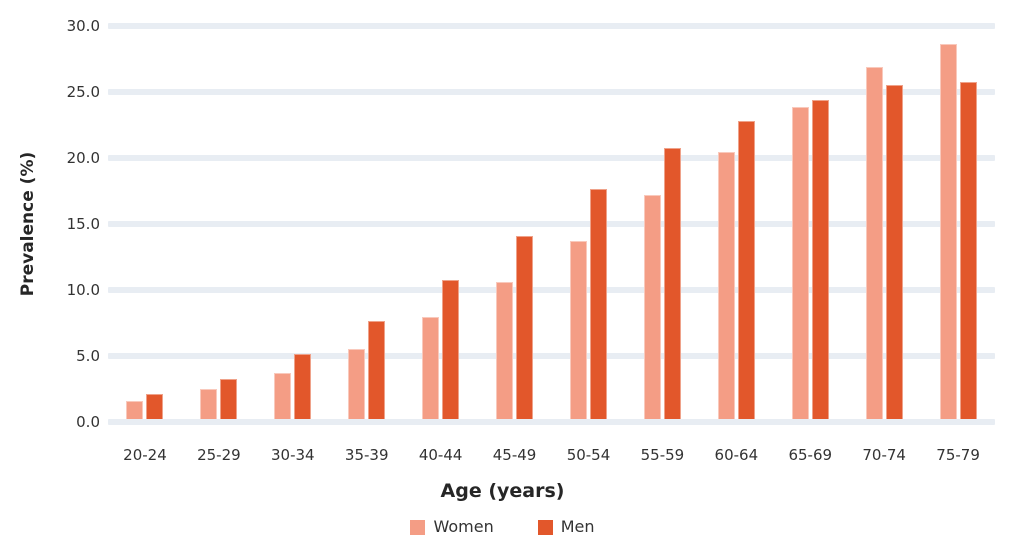 Image resolution: width=1024 pixels, height=544 pixels. I want to click on gridline-5.0, so click(551, 356).